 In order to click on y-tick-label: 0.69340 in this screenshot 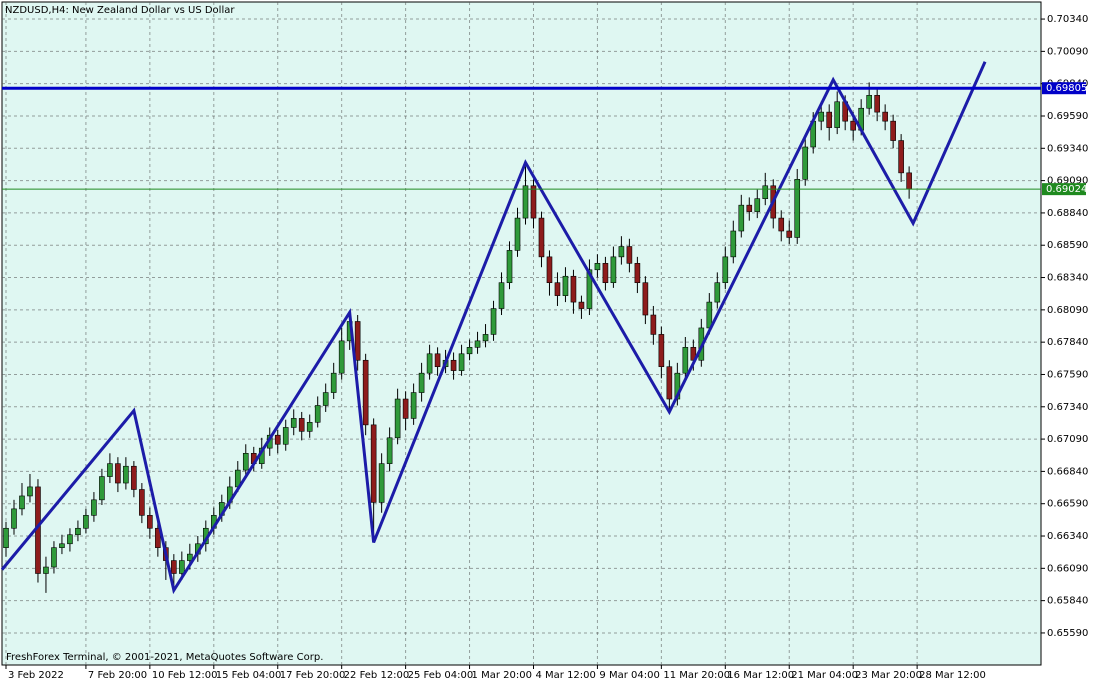, I will do `click(1067, 148)`.